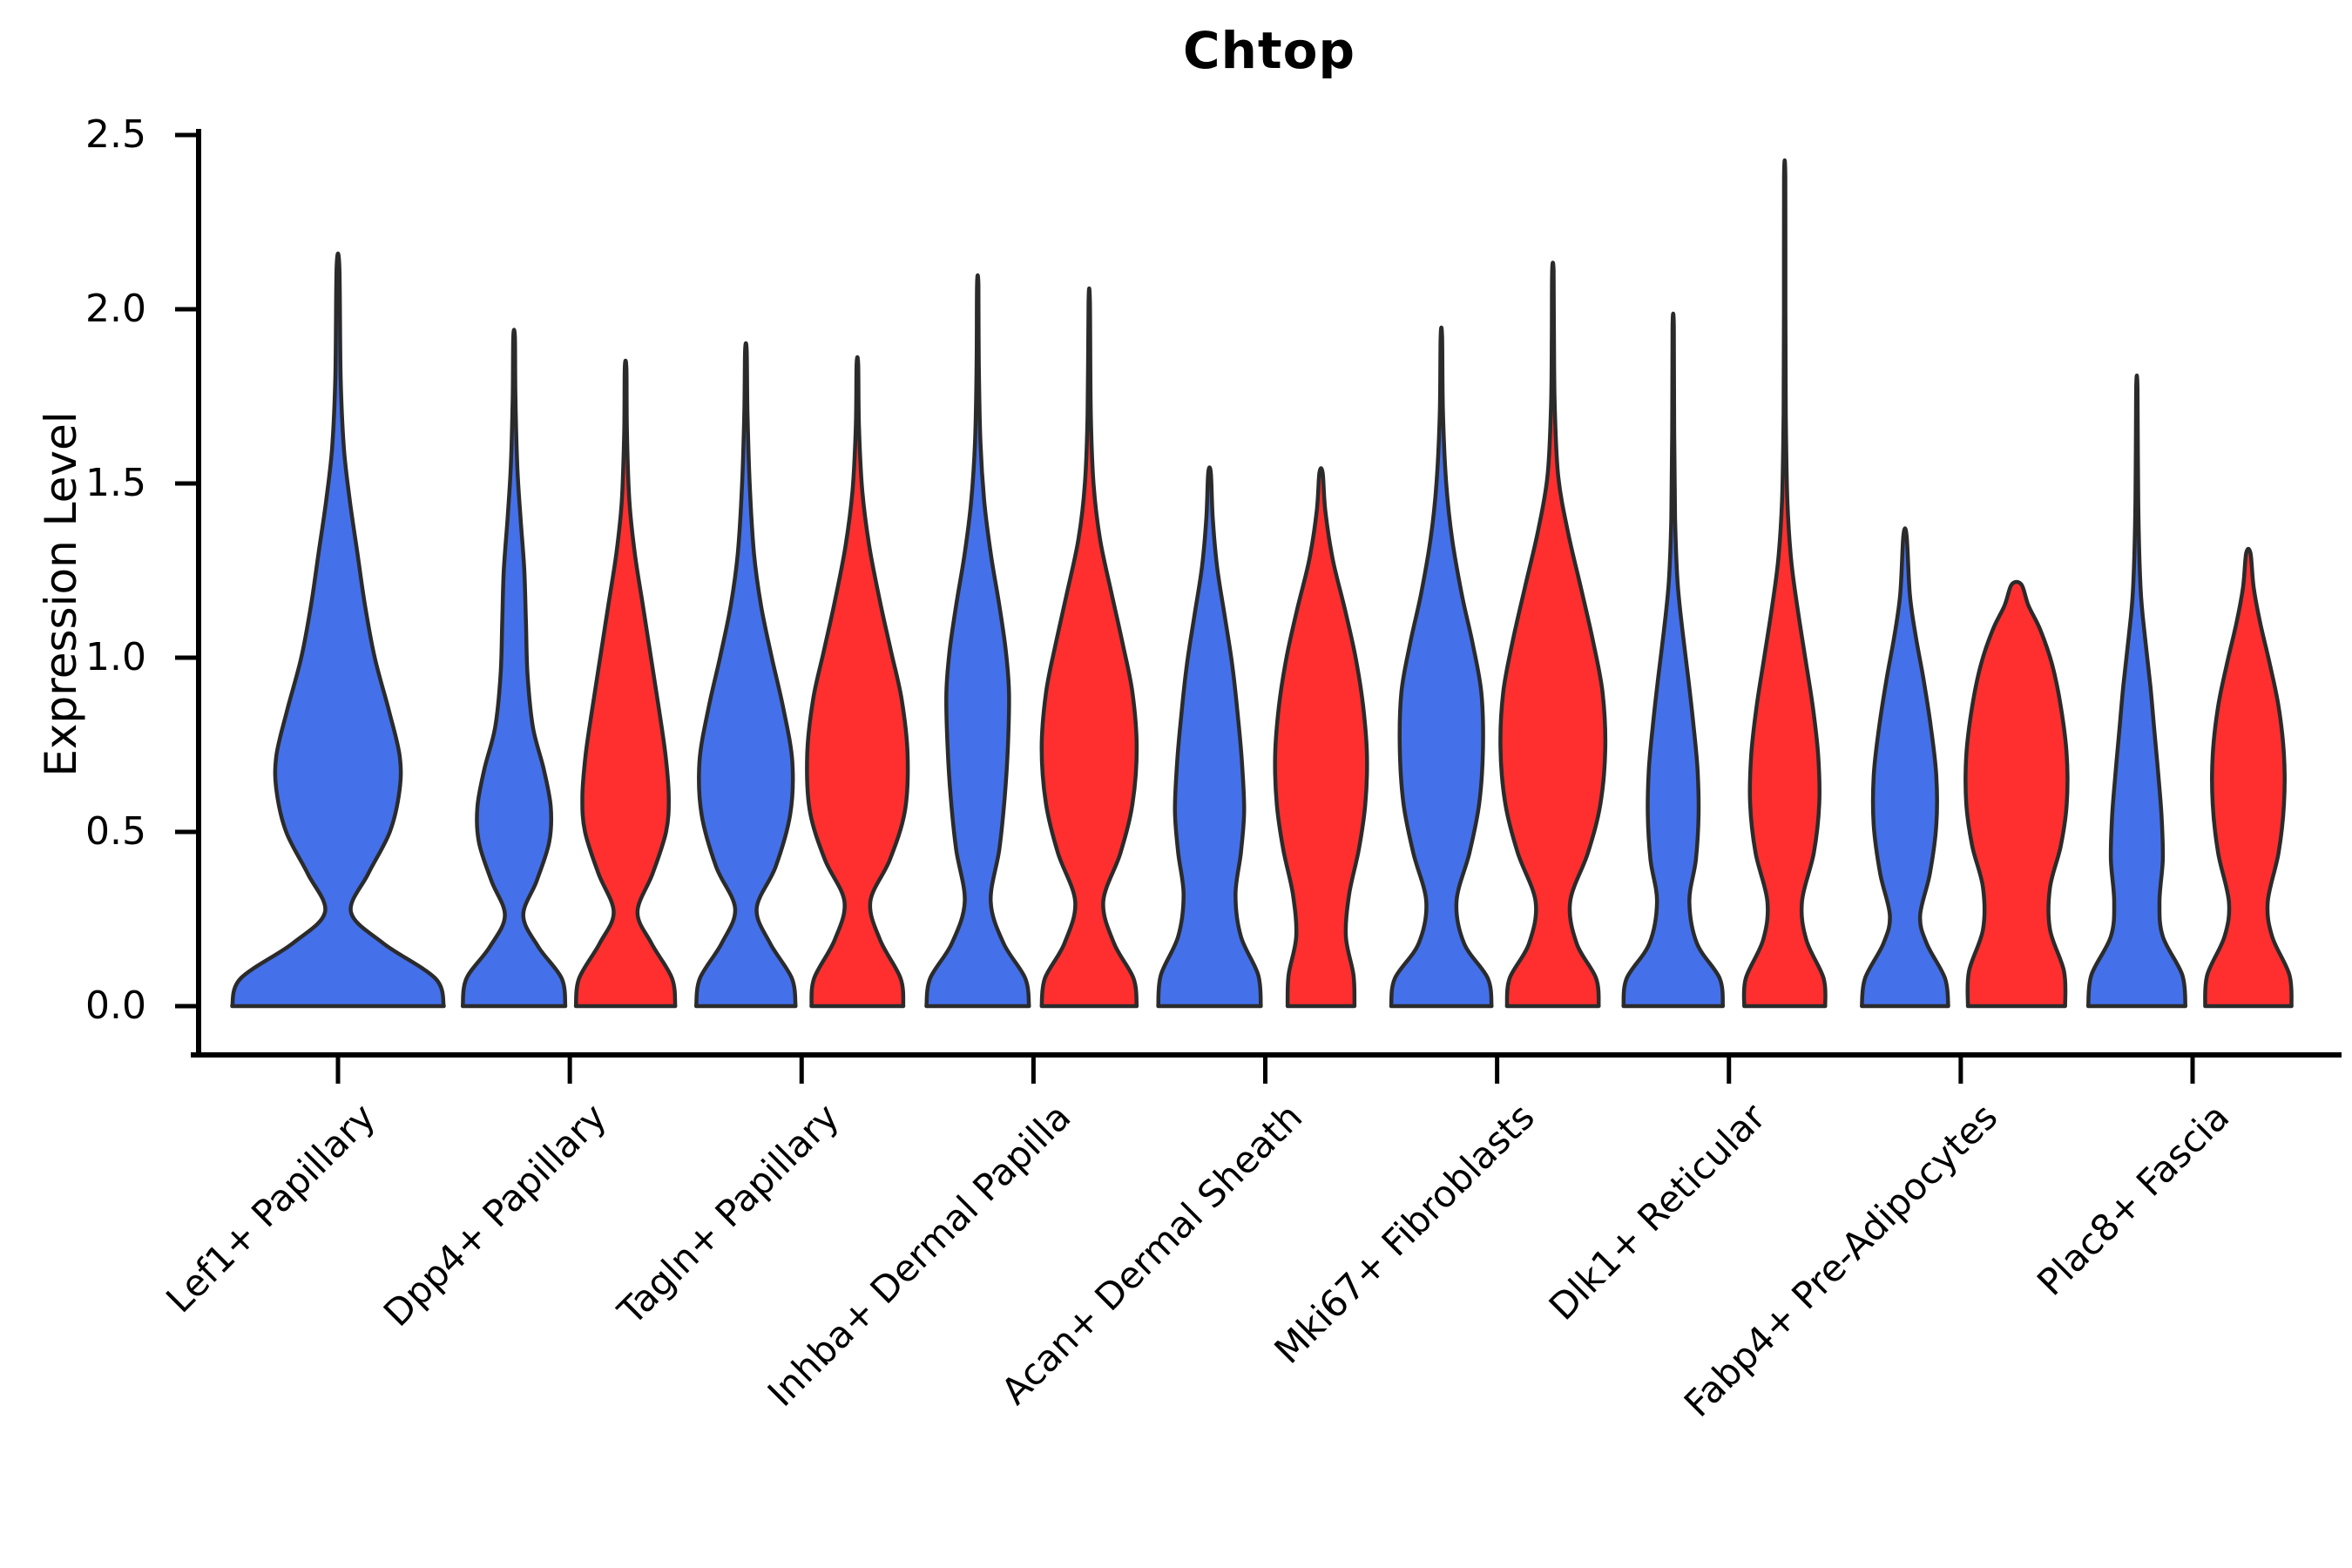 This screenshot has height=1568, width=2352. I want to click on y-axis-spine, so click(198, 593).